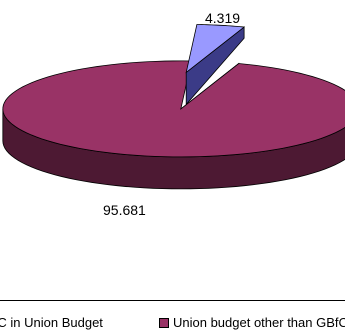 This screenshot has width=345, height=330. I want to click on legend-swatch-other, so click(164, 323).